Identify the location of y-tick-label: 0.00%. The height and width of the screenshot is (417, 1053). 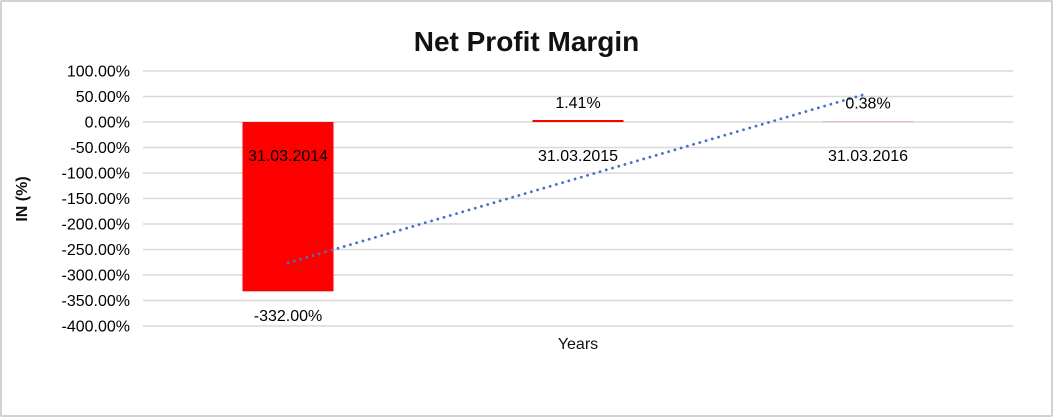
(107, 123).